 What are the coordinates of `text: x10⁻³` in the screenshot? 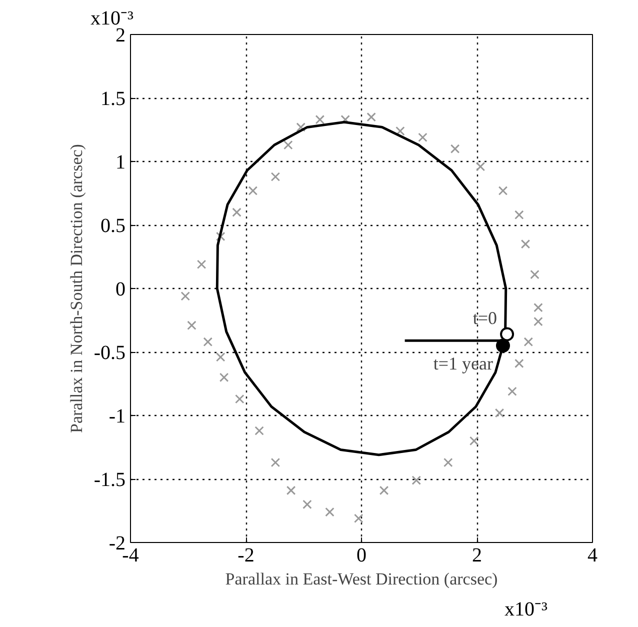 It's located at (526, 609).